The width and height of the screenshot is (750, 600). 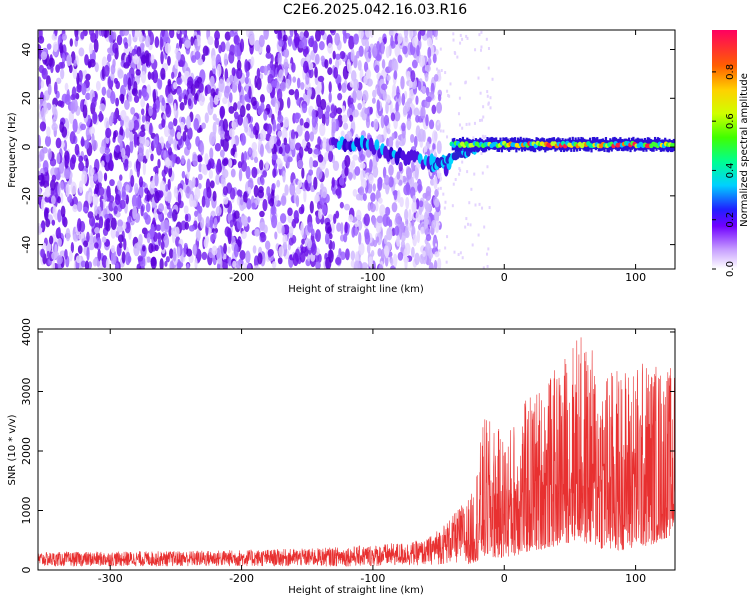 What do you see at coordinates (110, 578) in the screenshot?
I see `x-tick-label: -300` at bounding box center [110, 578].